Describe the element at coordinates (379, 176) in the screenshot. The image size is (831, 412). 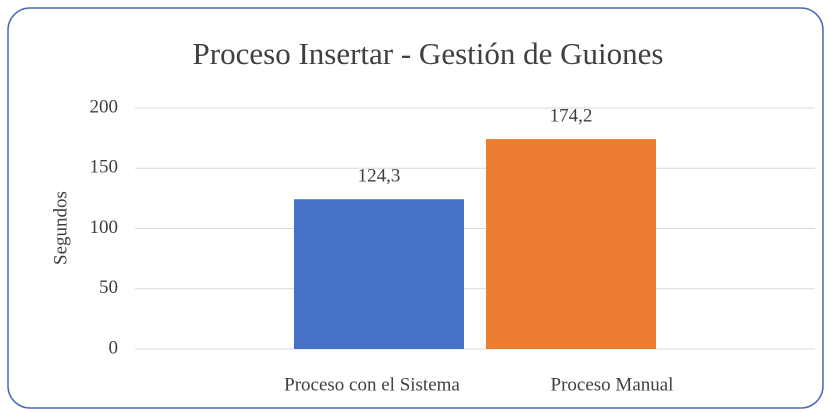
I see `data-label: 124,3` at that location.